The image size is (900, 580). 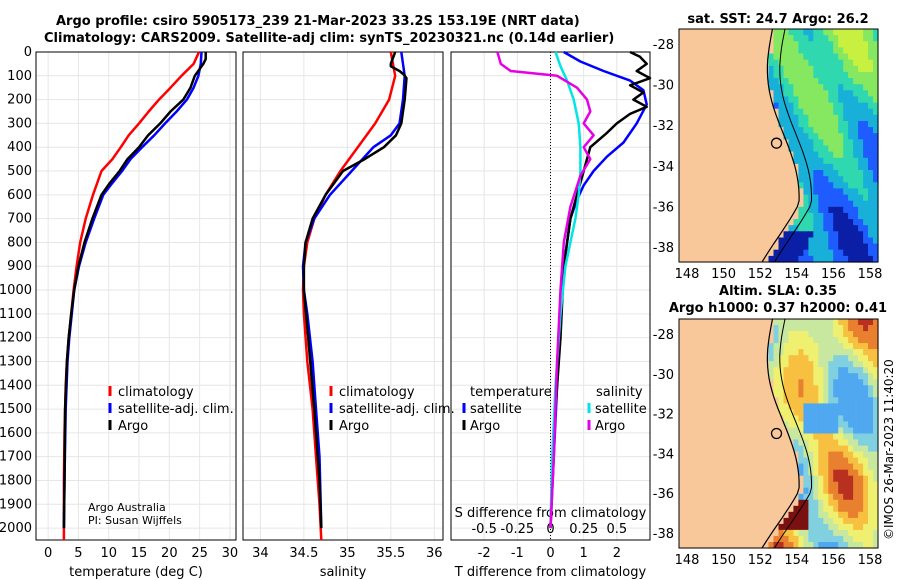 I want to click on sla-map-frame, so click(x=778, y=433).